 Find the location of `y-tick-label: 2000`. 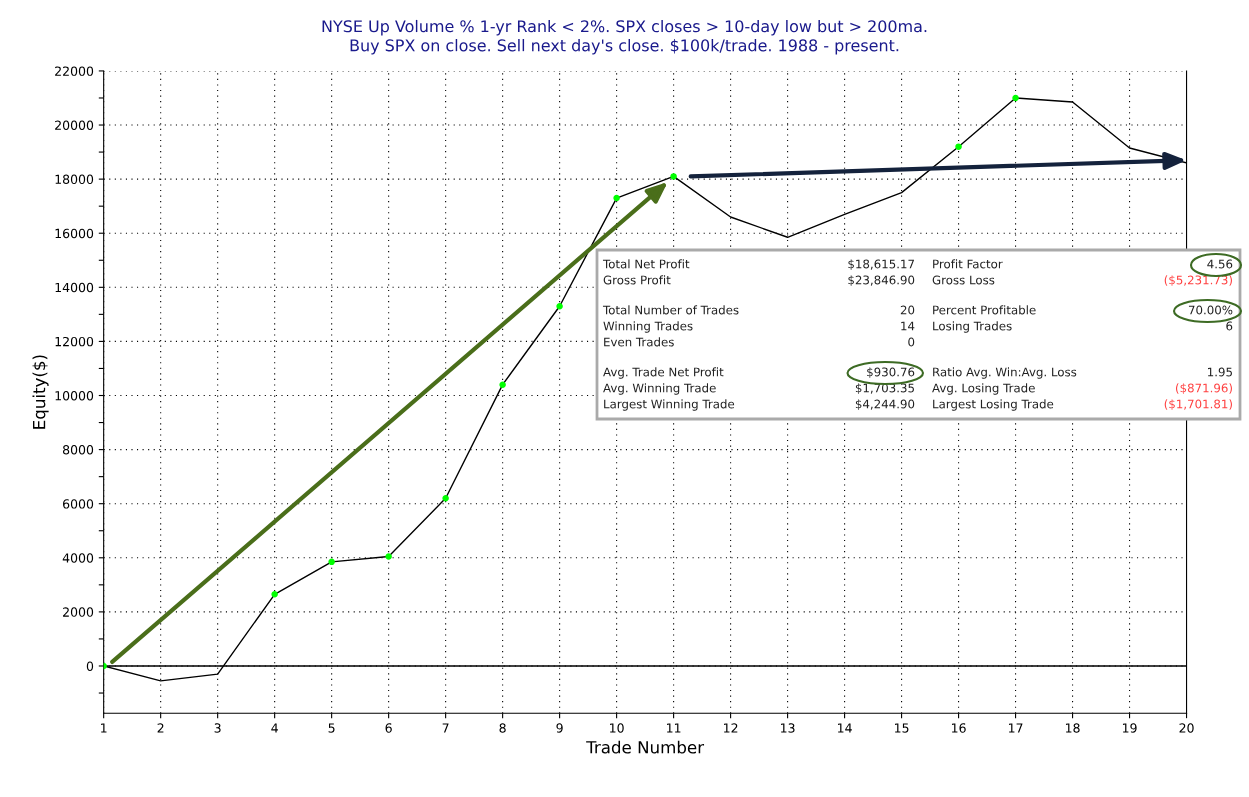

y-tick-label: 2000 is located at coordinates (78, 612).